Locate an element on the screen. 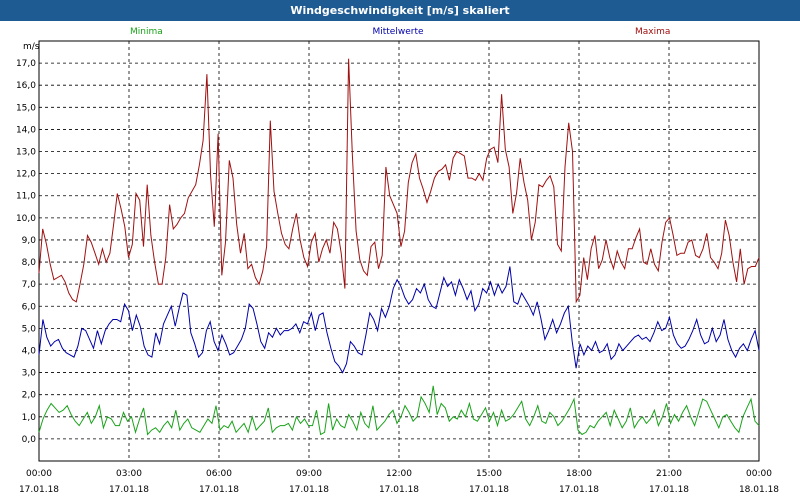  x-tick-time: 21:00 is located at coordinates (669, 474).